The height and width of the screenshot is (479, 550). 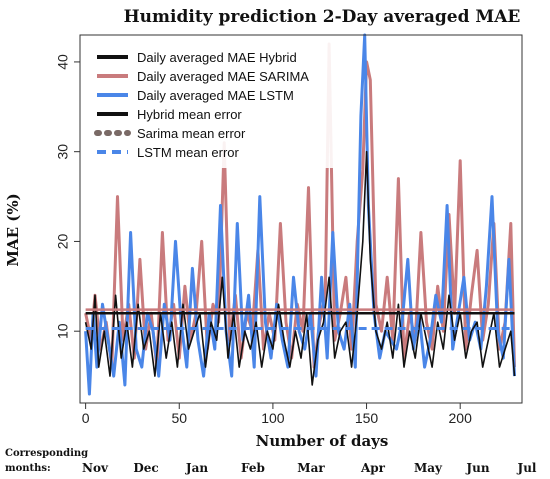 What do you see at coordinates (63, 152) in the screenshot?
I see `y-tick-label-2: 30` at bounding box center [63, 152].